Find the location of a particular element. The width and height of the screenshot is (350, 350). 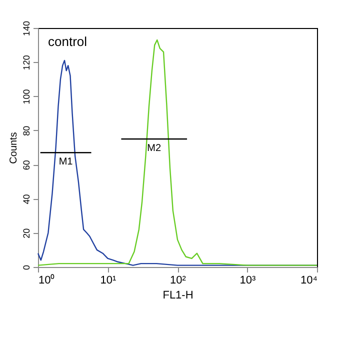

x-tick-label: 10³ is located at coordinates (248, 280).